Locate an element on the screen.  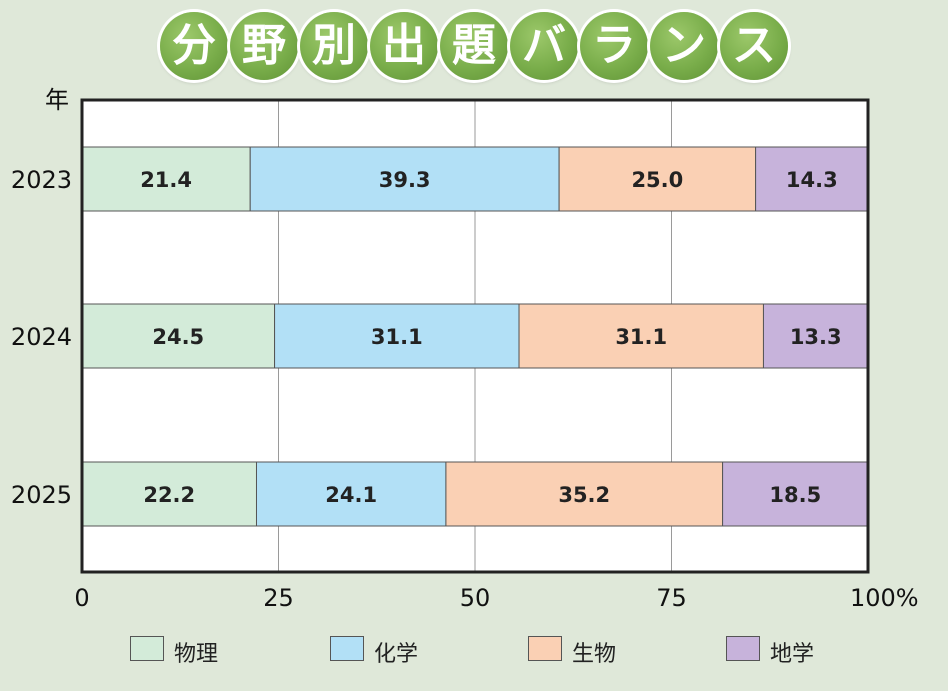
y-axis-labels: 2023 2024 2025 is located at coordinates (41, 337).